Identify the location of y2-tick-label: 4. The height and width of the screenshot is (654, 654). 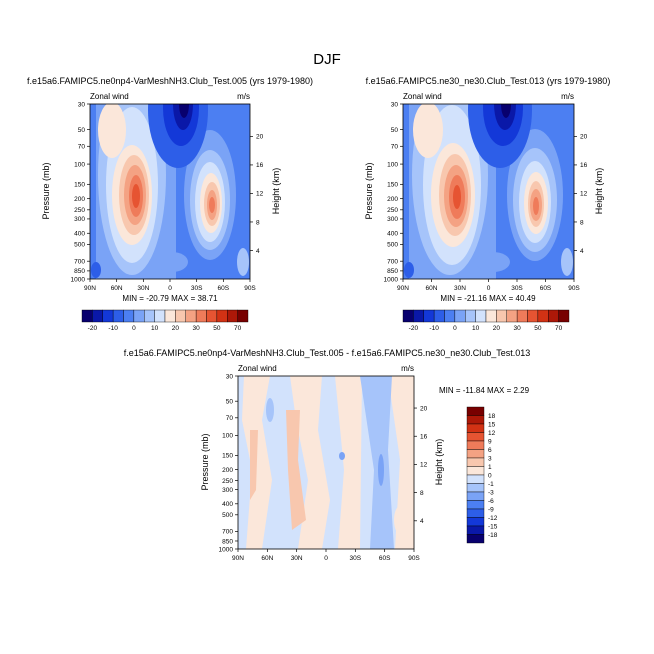
(422, 521).